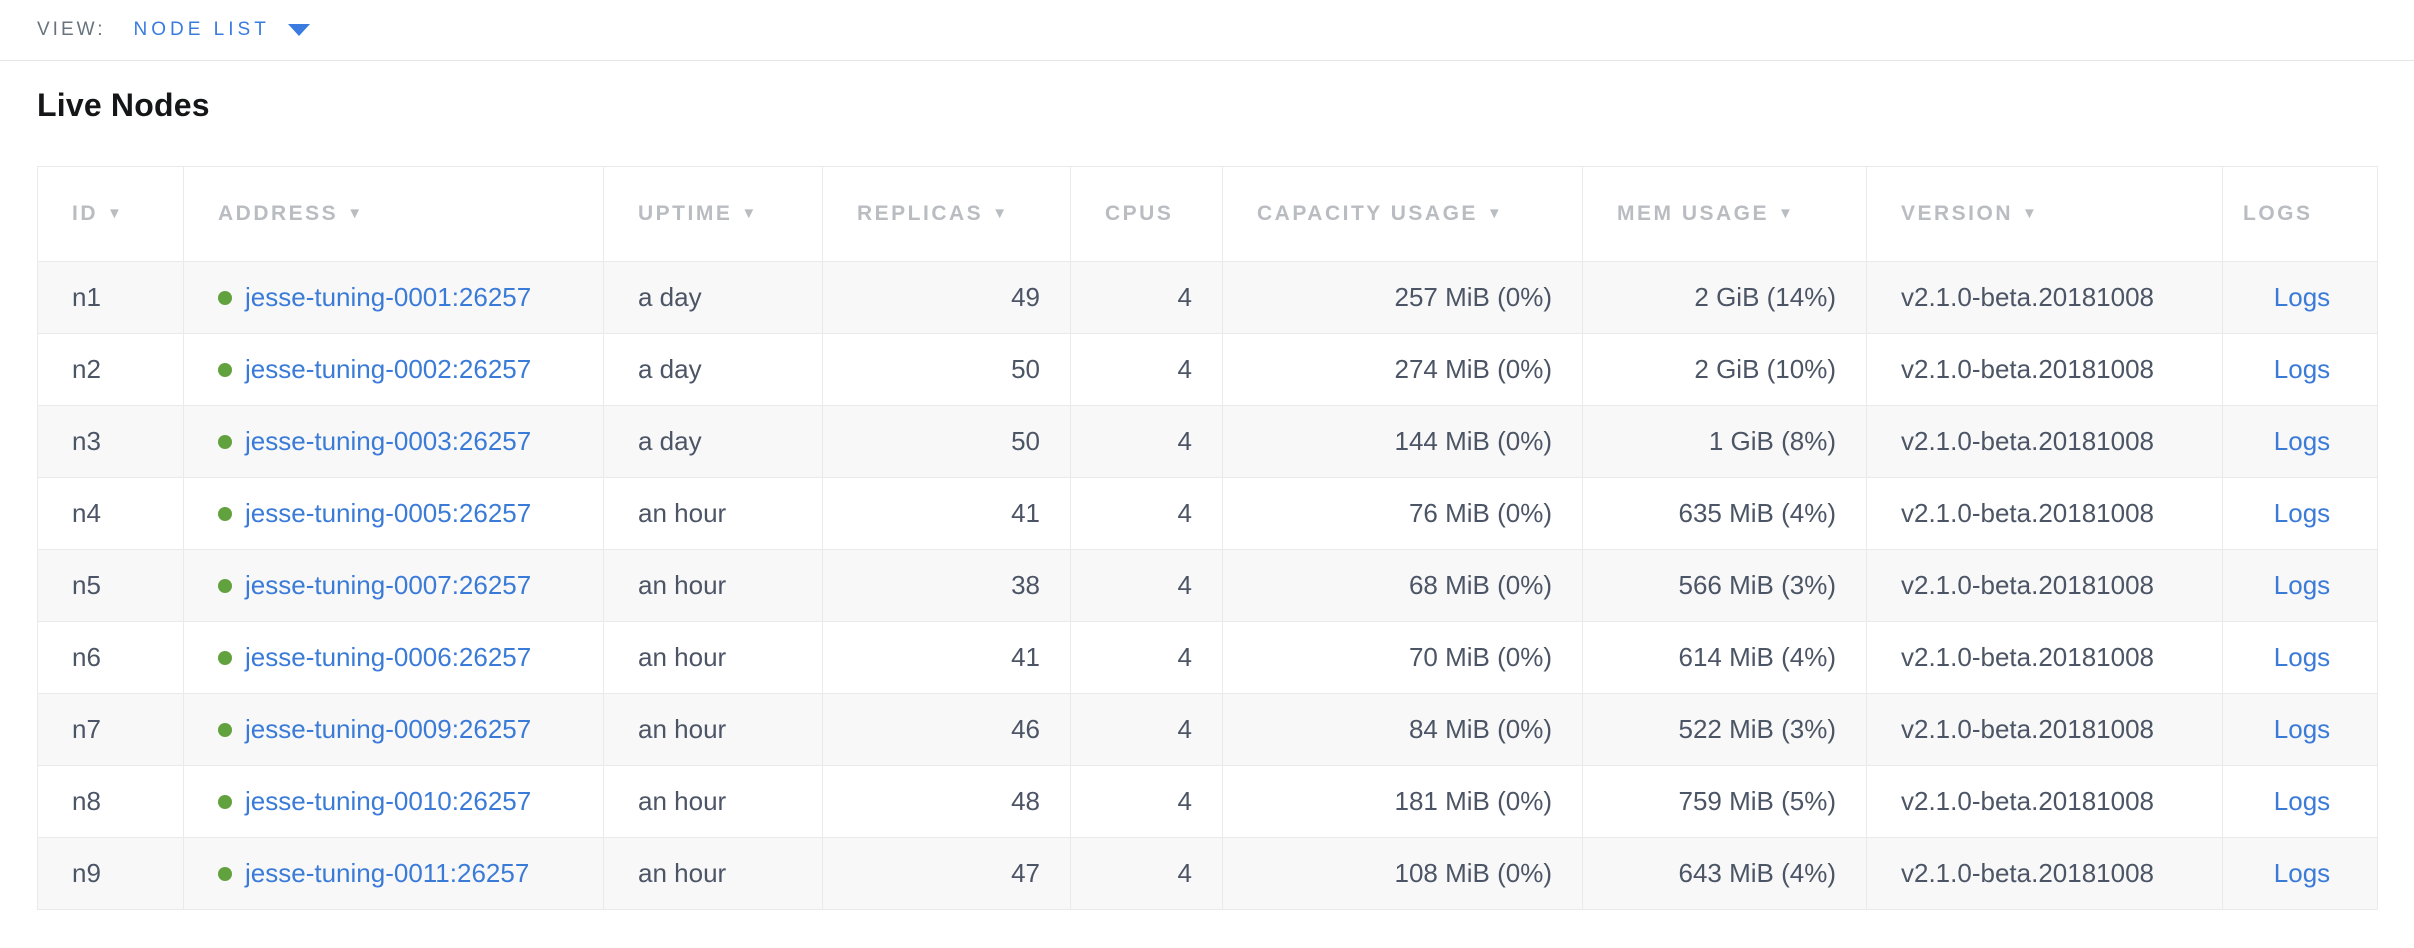 This screenshot has width=2414, height=948. I want to click on node-address-cell: jesse-tuning-0001:26257, so click(393, 297).